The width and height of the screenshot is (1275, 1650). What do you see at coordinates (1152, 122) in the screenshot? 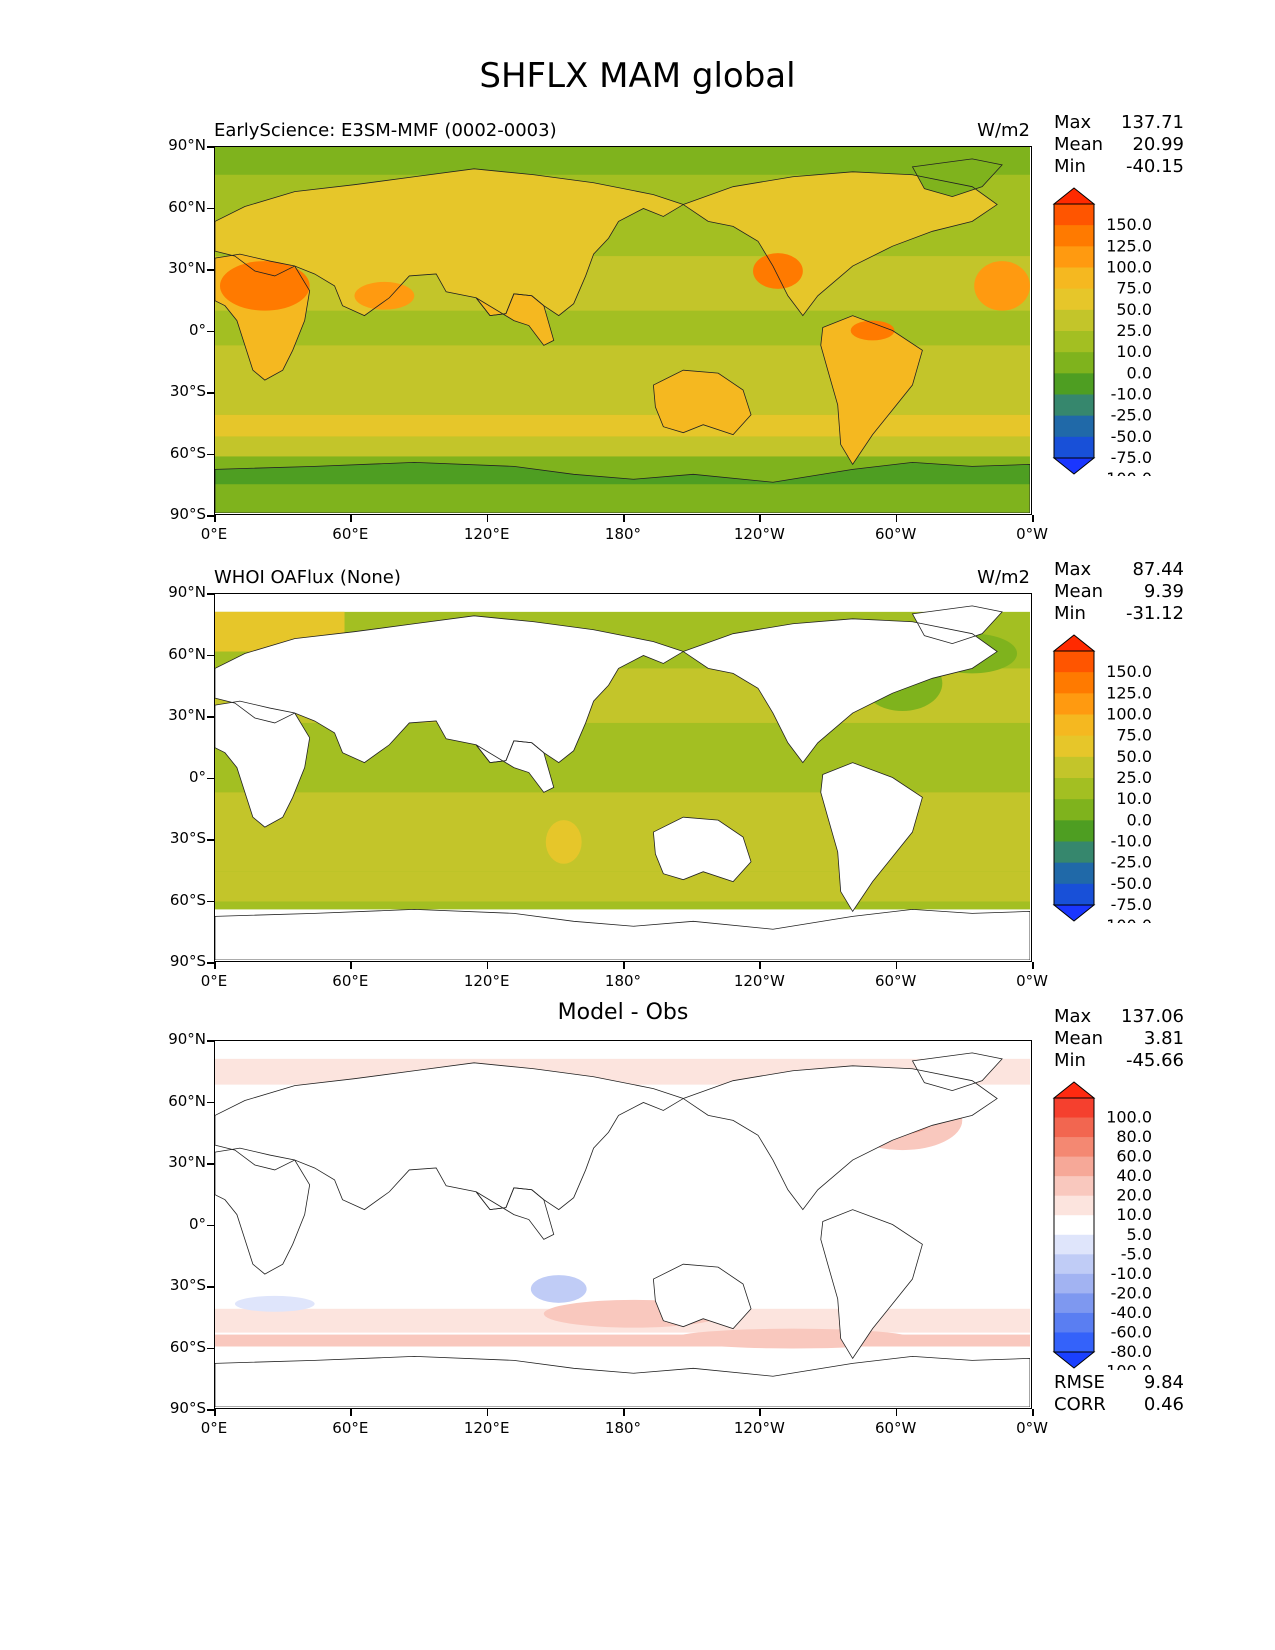
I see `stat-value: 137.71` at bounding box center [1152, 122].